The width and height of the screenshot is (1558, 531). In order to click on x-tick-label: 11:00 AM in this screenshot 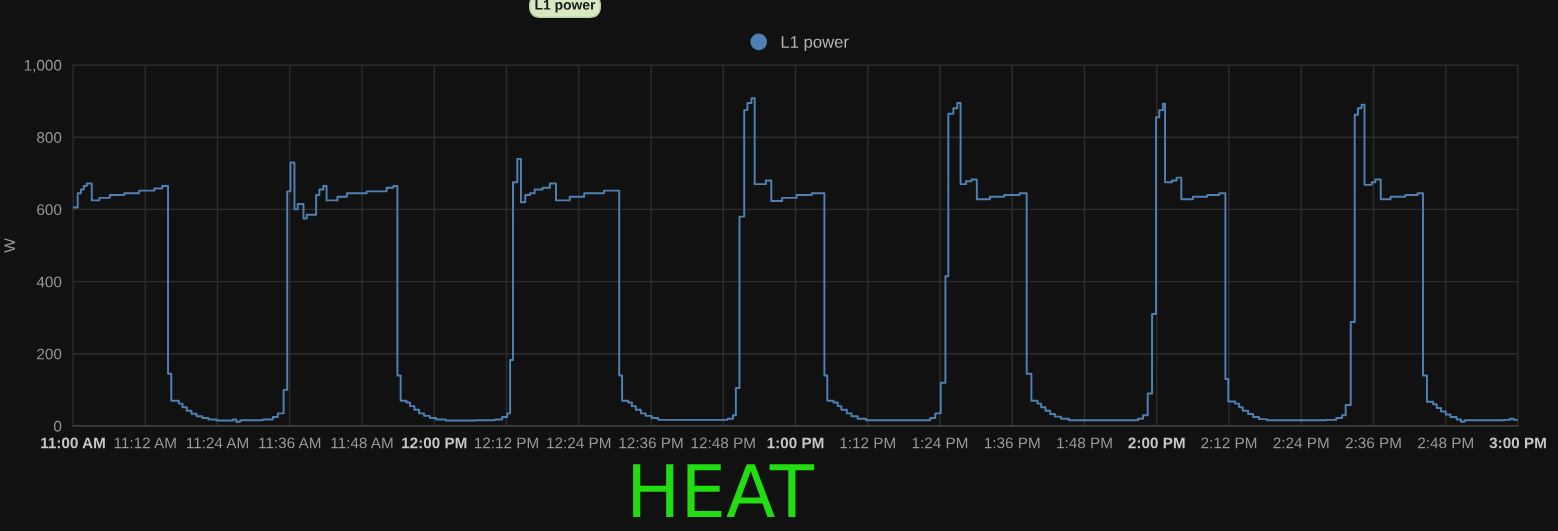, I will do `click(73, 443)`.